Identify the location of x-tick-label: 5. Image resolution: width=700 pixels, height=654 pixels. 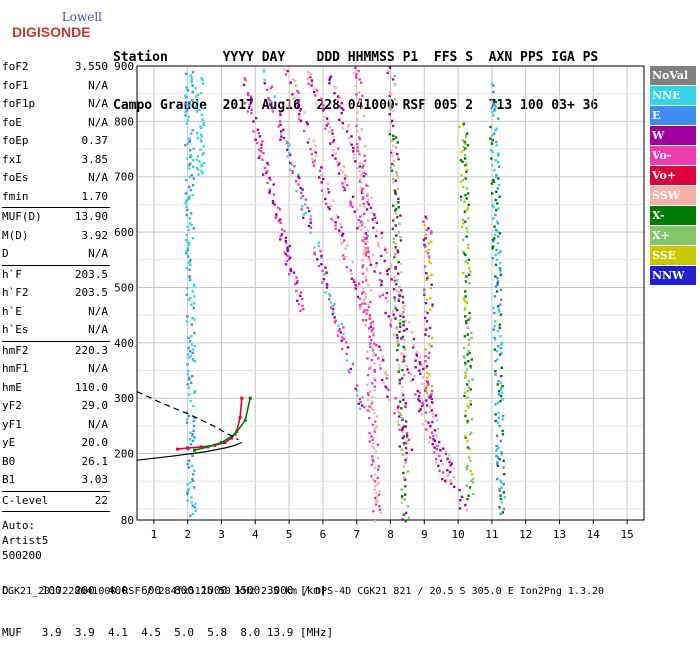
(289, 534).